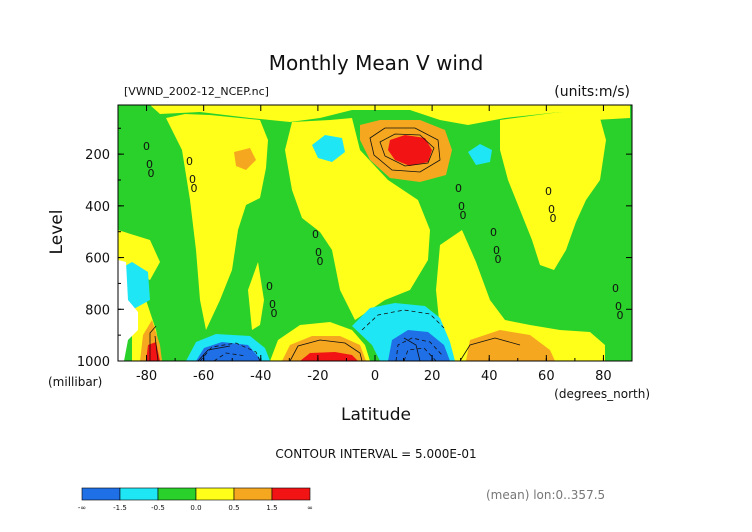  What do you see at coordinates (203, 376) in the screenshot?
I see `x-tick-label: -60` at bounding box center [203, 376].